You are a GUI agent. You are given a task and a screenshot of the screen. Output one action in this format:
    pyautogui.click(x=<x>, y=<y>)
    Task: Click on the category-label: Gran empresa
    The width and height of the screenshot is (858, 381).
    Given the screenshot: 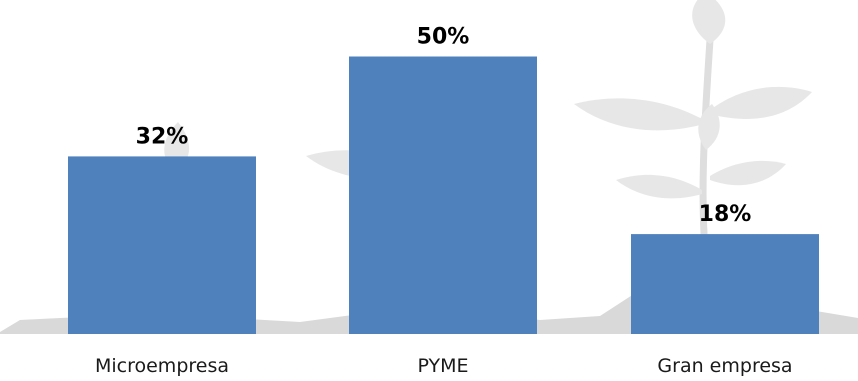 What is the action you would take?
    pyautogui.click(x=724, y=366)
    